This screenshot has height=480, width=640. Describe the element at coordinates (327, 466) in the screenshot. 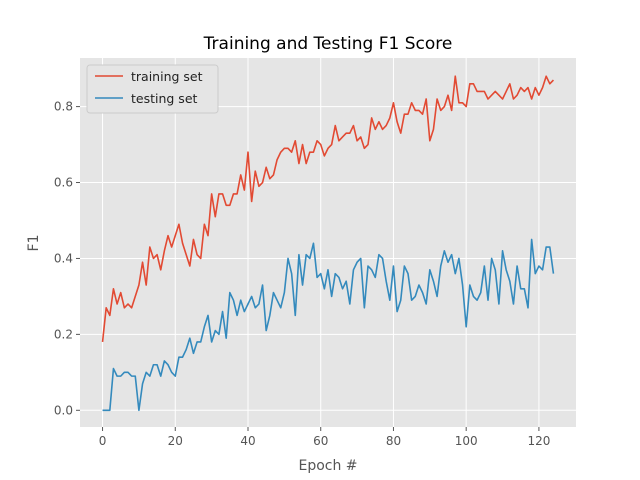

I see `x-axis-label: Epoch #` at that location.